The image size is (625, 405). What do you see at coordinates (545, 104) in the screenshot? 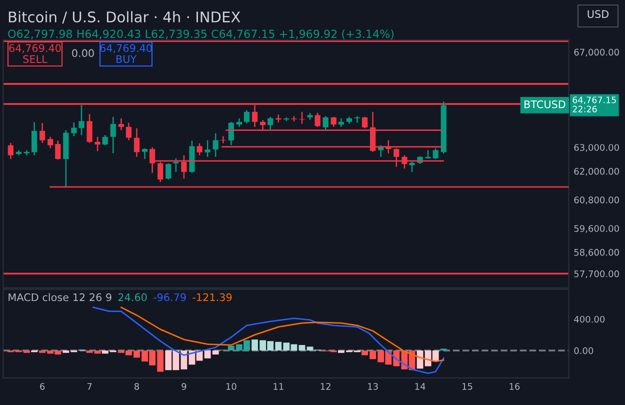
I see `annotation: BTCUSD` at bounding box center [545, 104].